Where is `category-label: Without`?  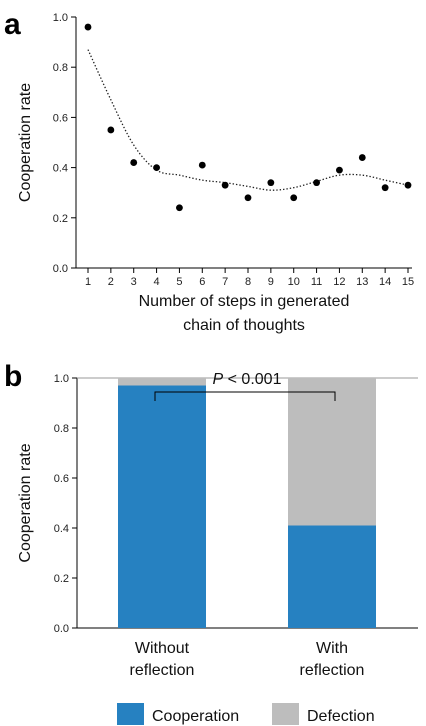 category-label: Without is located at coordinates (162, 648).